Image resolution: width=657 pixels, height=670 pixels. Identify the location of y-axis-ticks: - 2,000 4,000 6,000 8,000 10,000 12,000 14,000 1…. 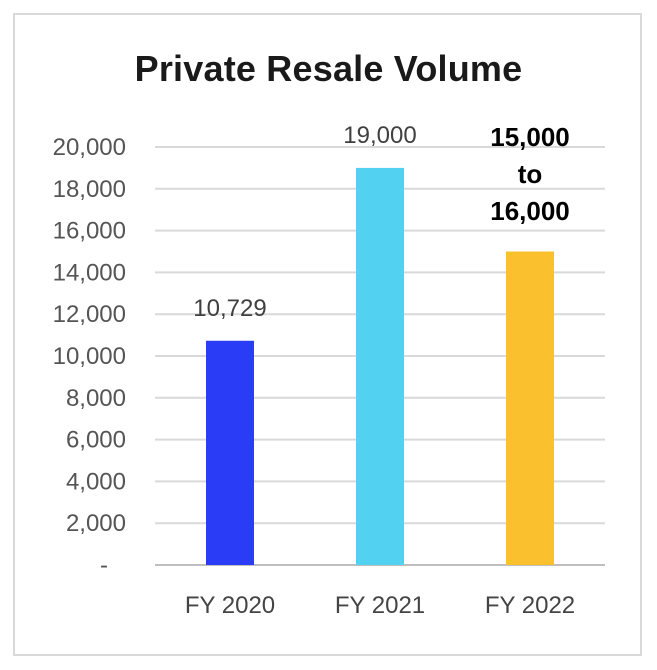
(89, 356).